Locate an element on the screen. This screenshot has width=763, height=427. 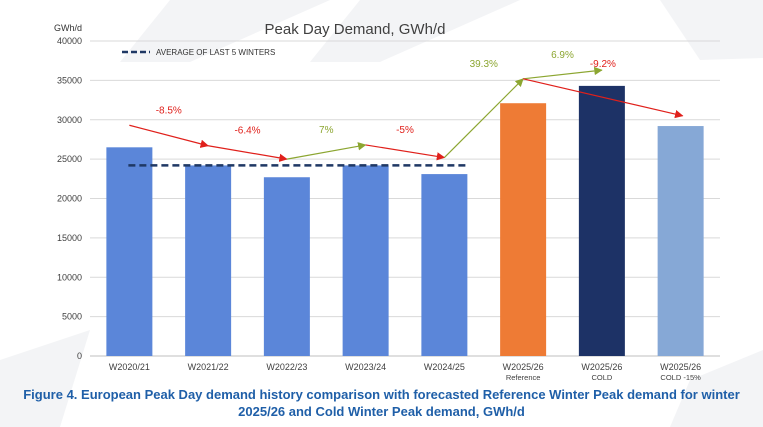
x-tick-label: Reference is located at coordinates (523, 377).